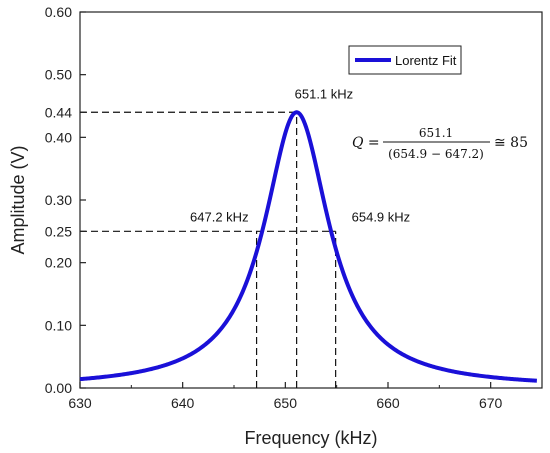  What do you see at coordinates (491, 403) in the screenshot?
I see `x-tick-label: 670` at bounding box center [491, 403].